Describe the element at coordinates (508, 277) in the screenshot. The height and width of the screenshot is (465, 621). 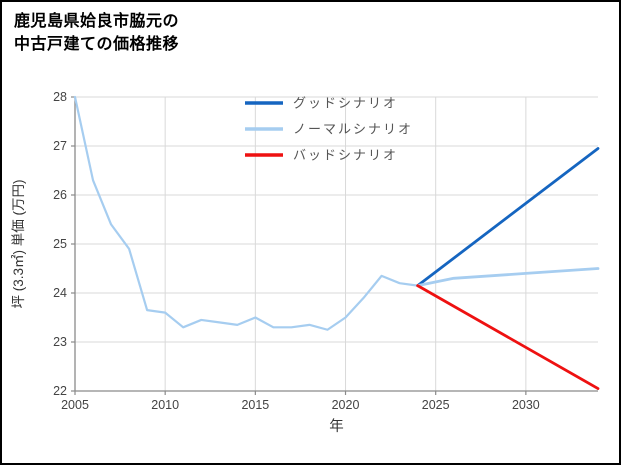
I see `series-normal-scenario` at that location.